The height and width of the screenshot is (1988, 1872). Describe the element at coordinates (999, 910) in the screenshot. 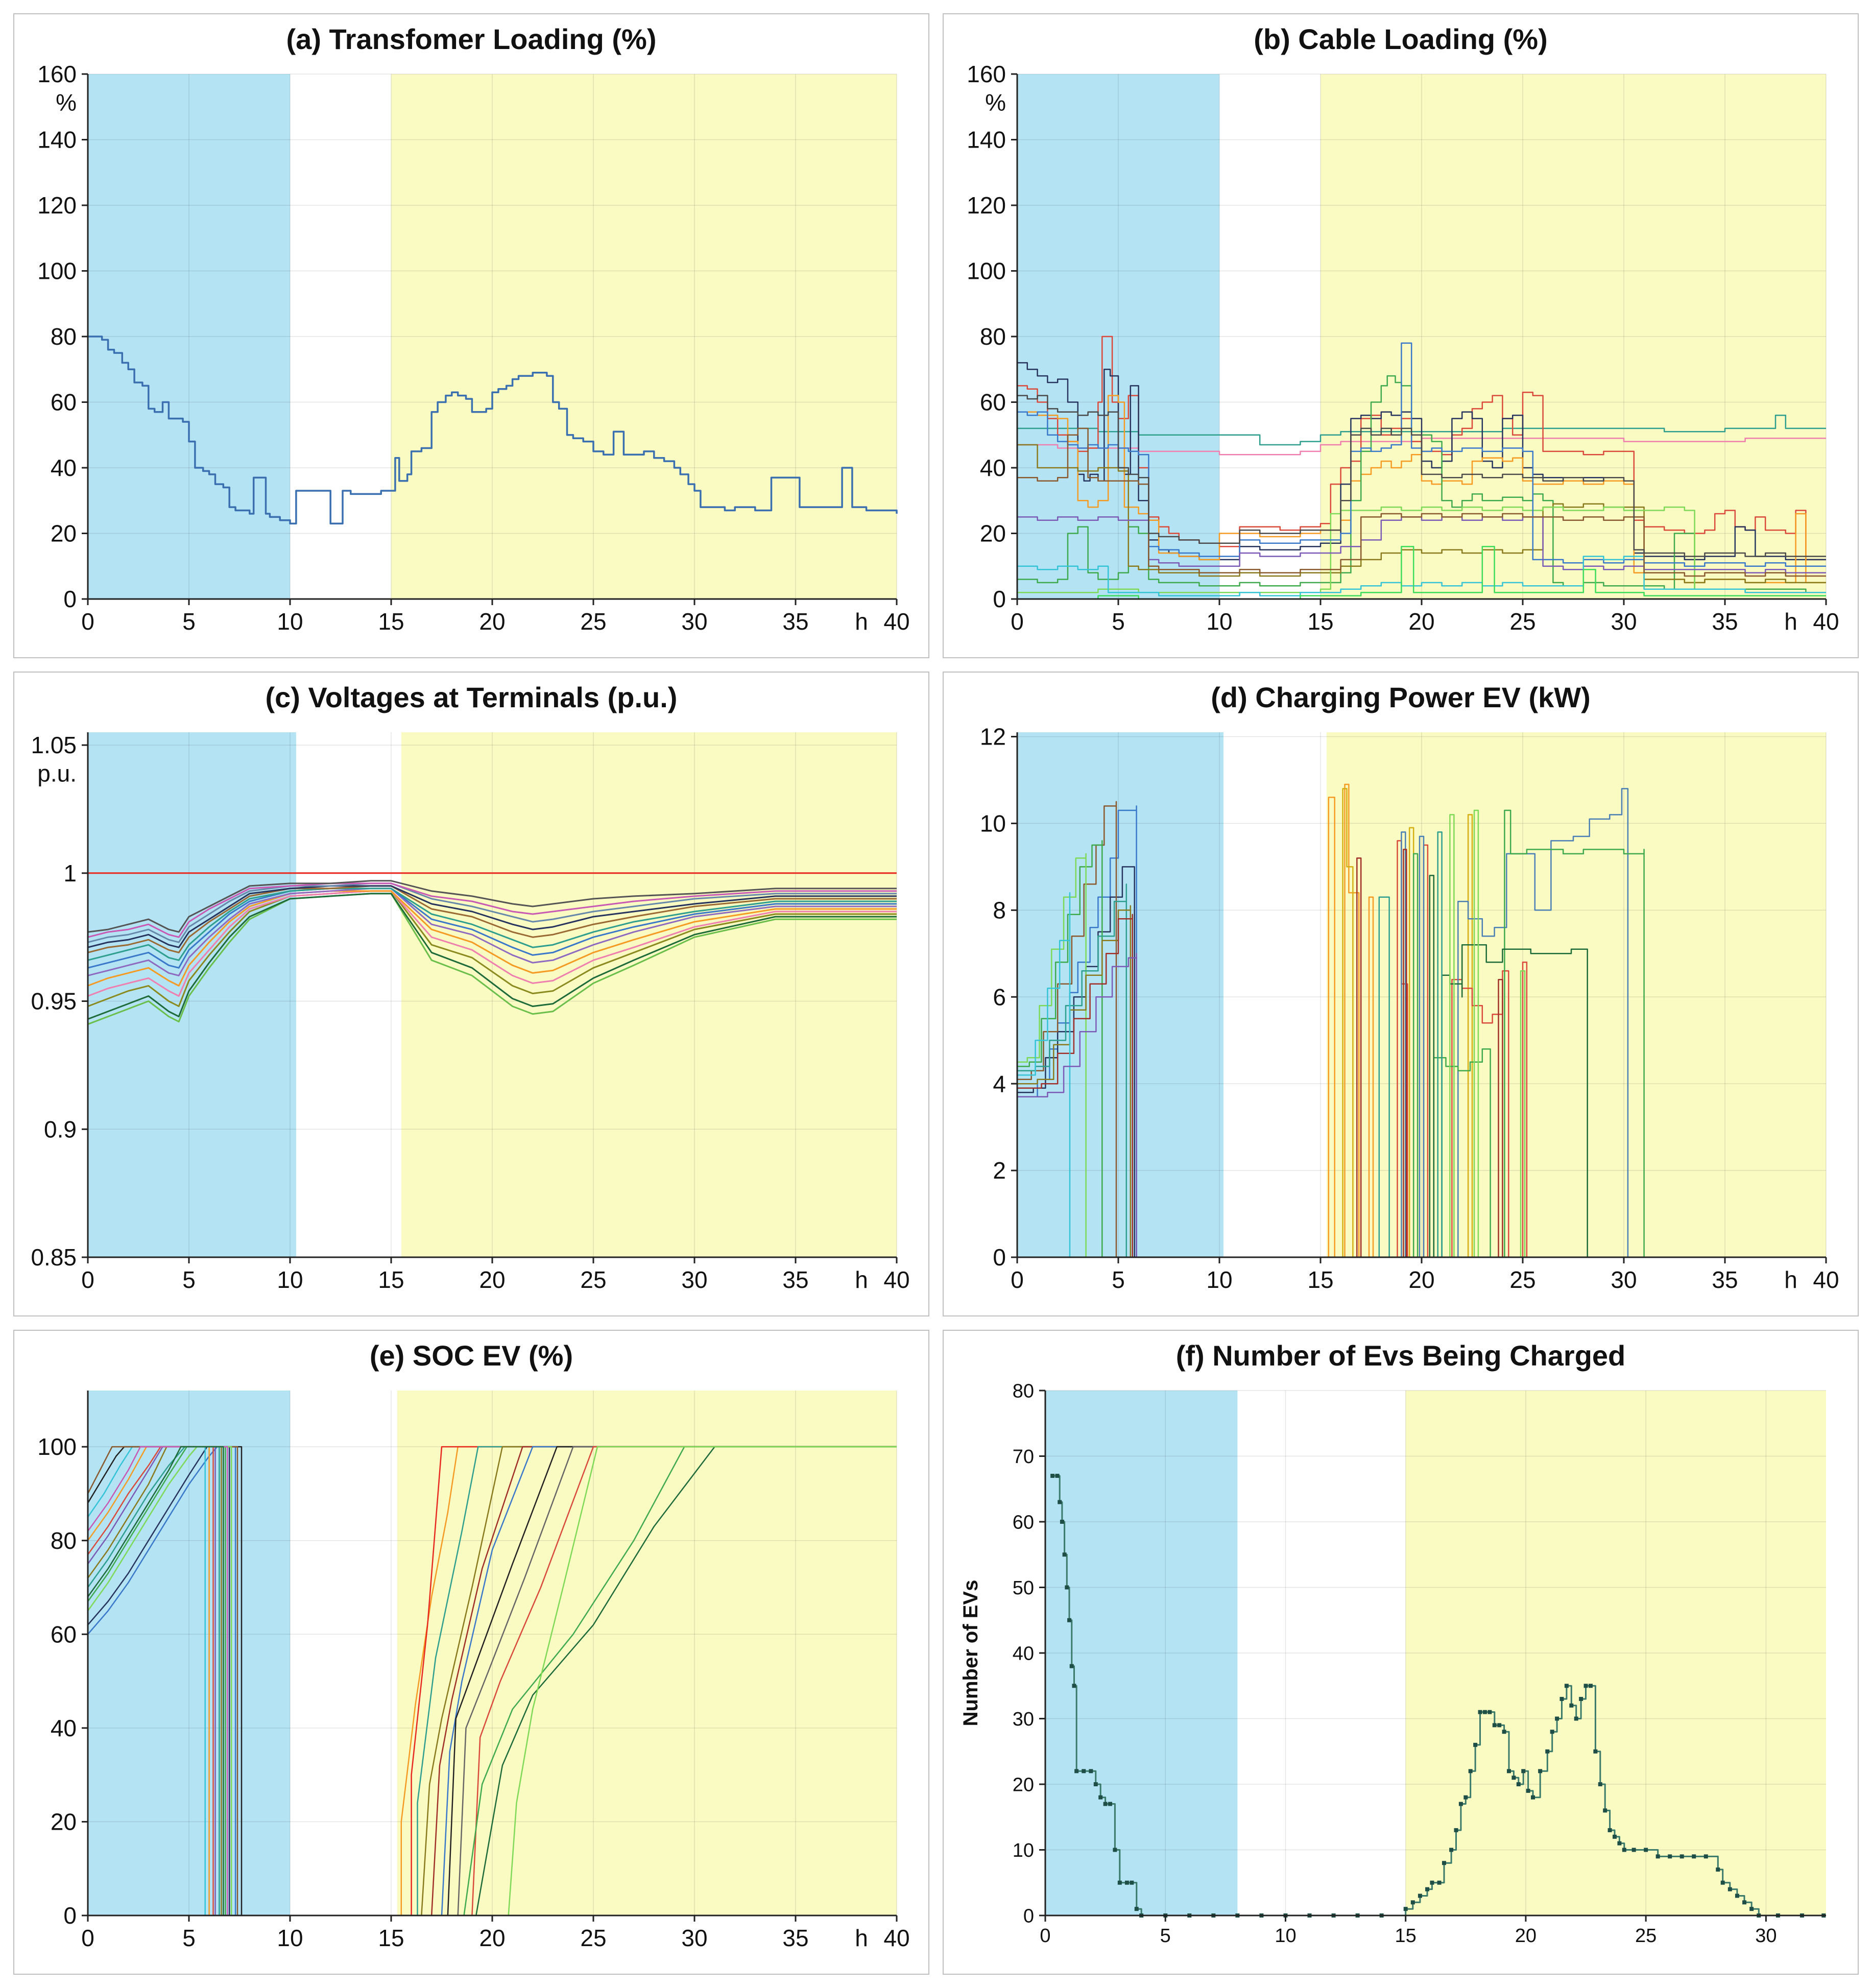

I see `svg-text: 8` at that location.